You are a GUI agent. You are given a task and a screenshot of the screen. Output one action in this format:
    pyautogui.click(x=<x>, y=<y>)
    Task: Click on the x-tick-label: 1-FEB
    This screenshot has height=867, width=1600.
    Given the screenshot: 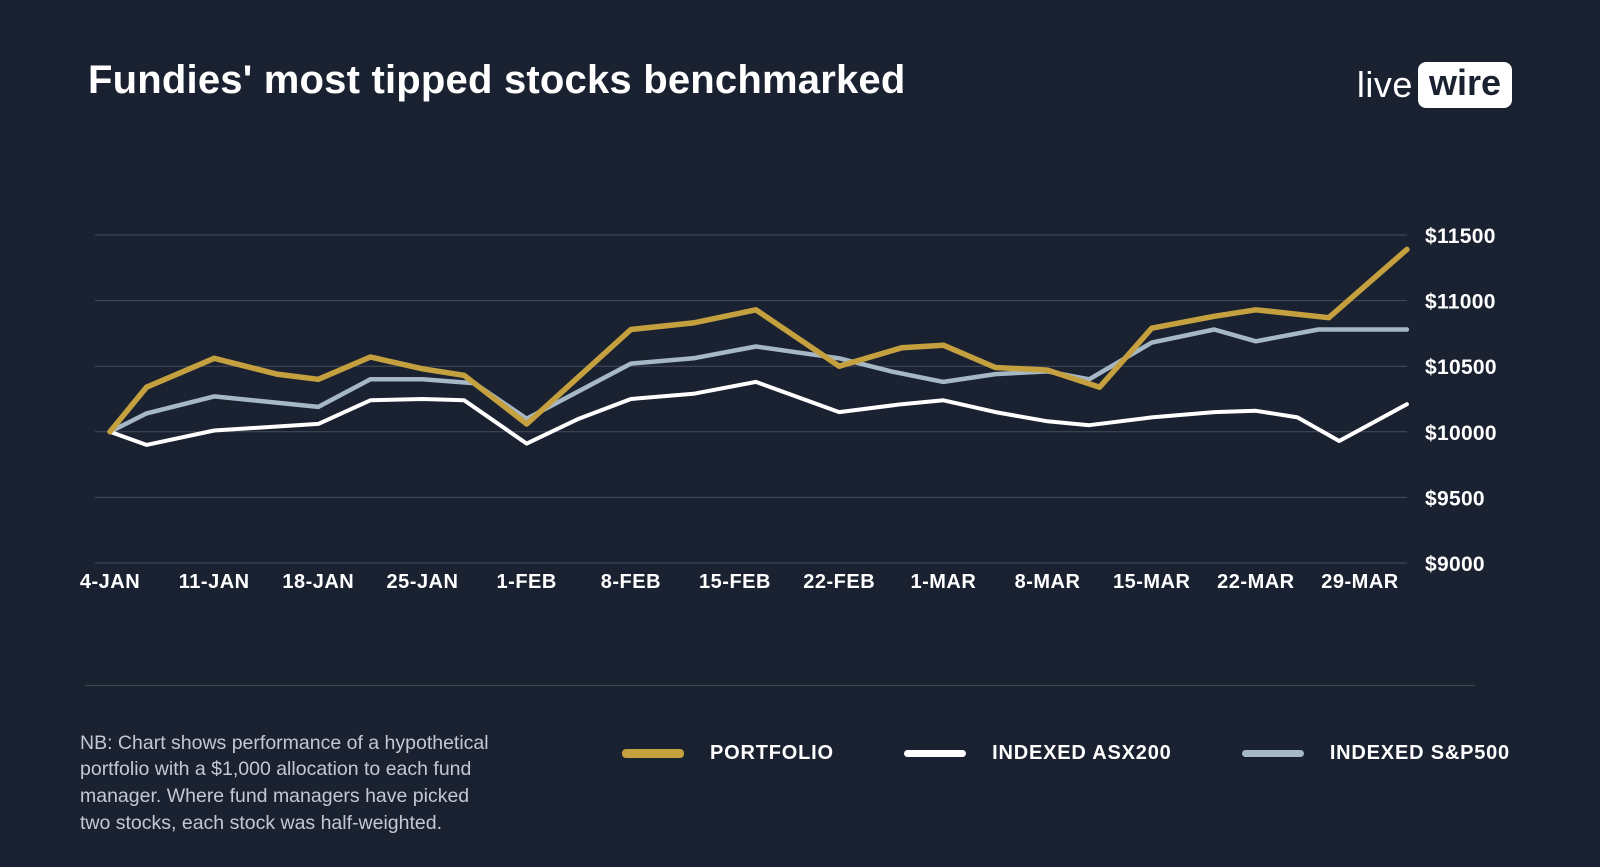 What is the action you would take?
    pyautogui.click(x=527, y=582)
    